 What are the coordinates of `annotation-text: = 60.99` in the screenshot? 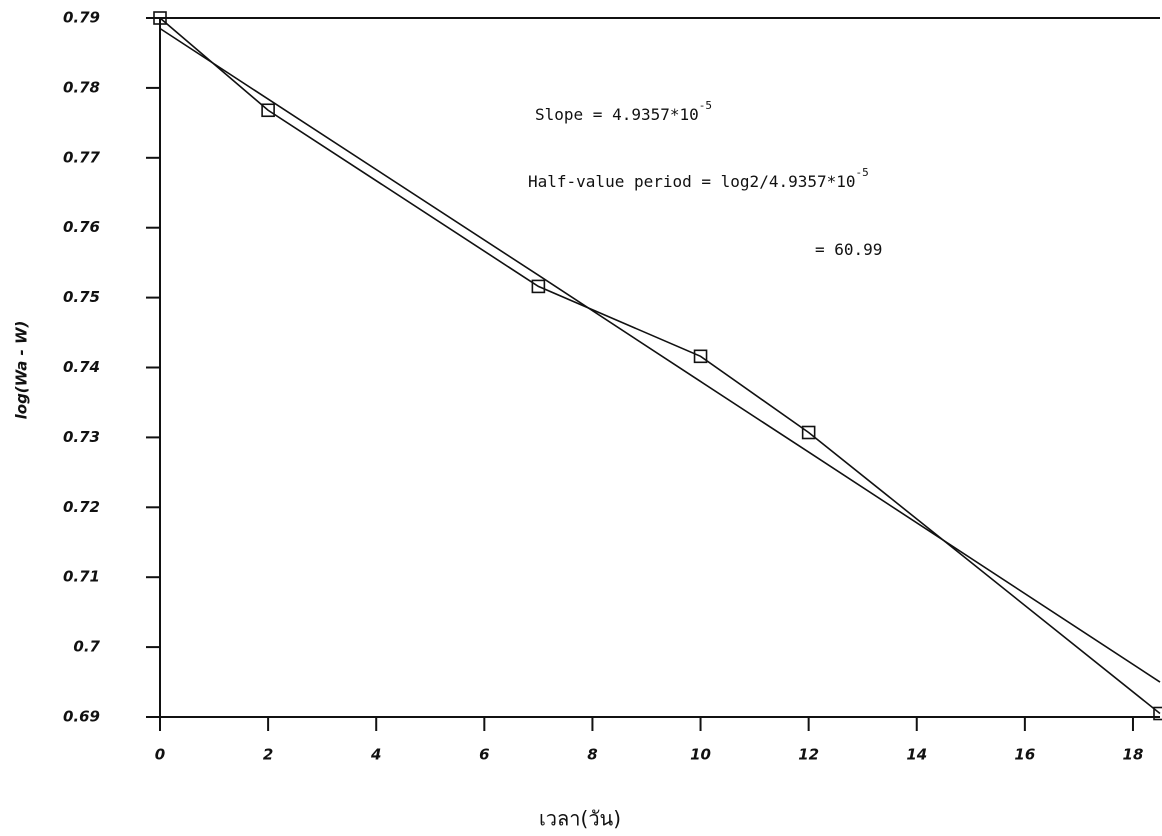 It's located at (848, 249).